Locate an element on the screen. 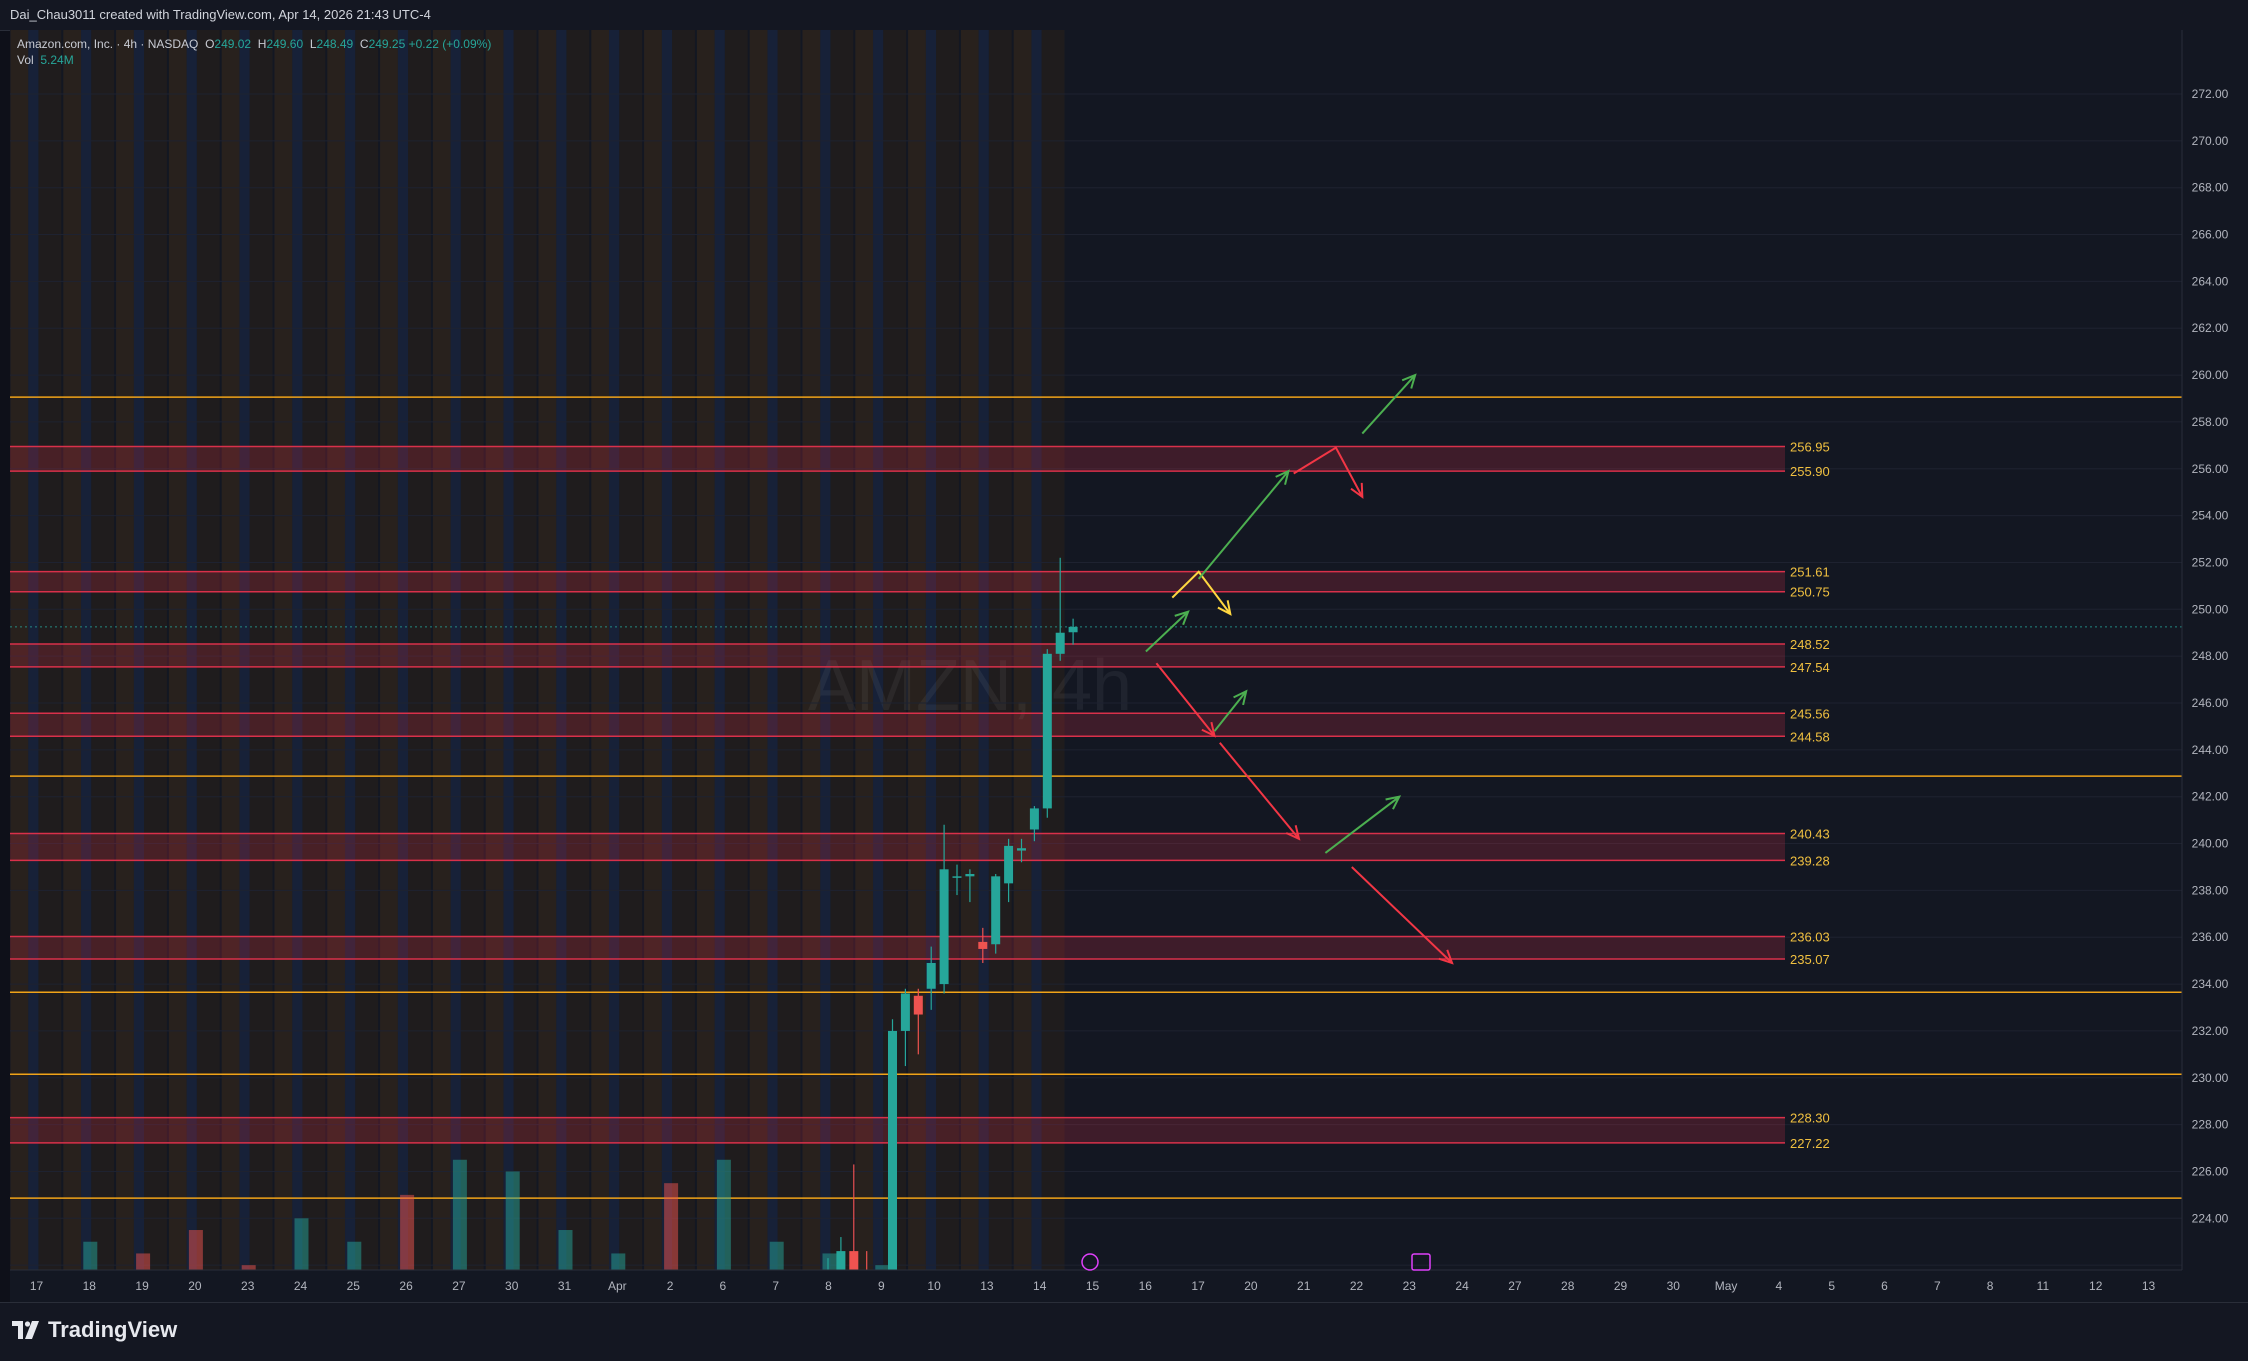  price-tick-label: 232.00 is located at coordinates (2210, 1031).